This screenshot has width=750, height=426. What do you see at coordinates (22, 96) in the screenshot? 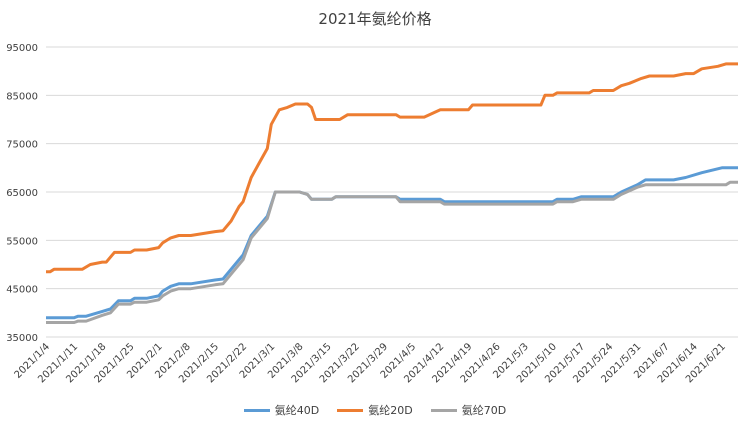
I see `y-tick-label: 85000` at bounding box center [22, 96].